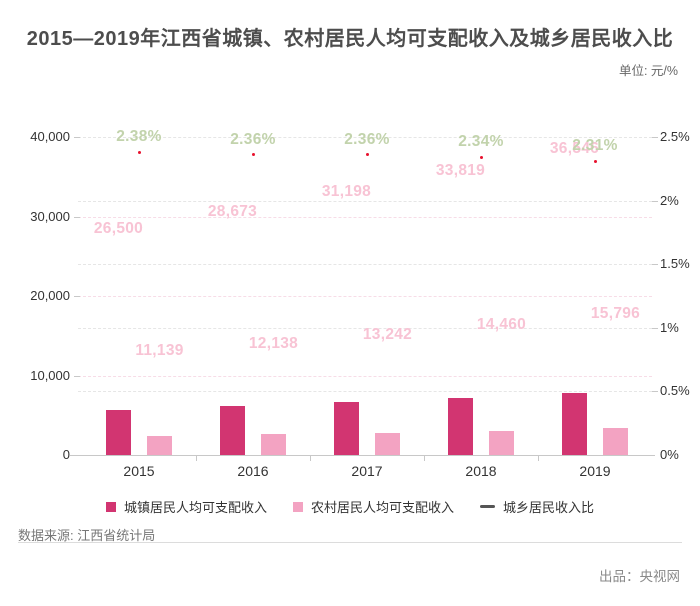 The image size is (700, 606). What do you see at coordinates (350, 39) in the screenshot?
I see `chart-title: 2015—2019年江西省城镇、农村居民人均可支配收入及城乡居民收入比` at bounding box center [350, 39].